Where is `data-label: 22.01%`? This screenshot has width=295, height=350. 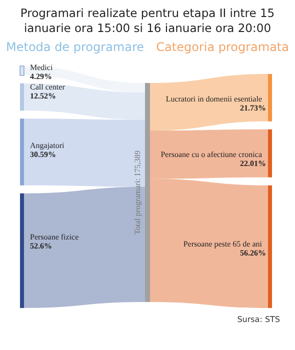
data-label: 22.01% is located at coordinates (253, 163).